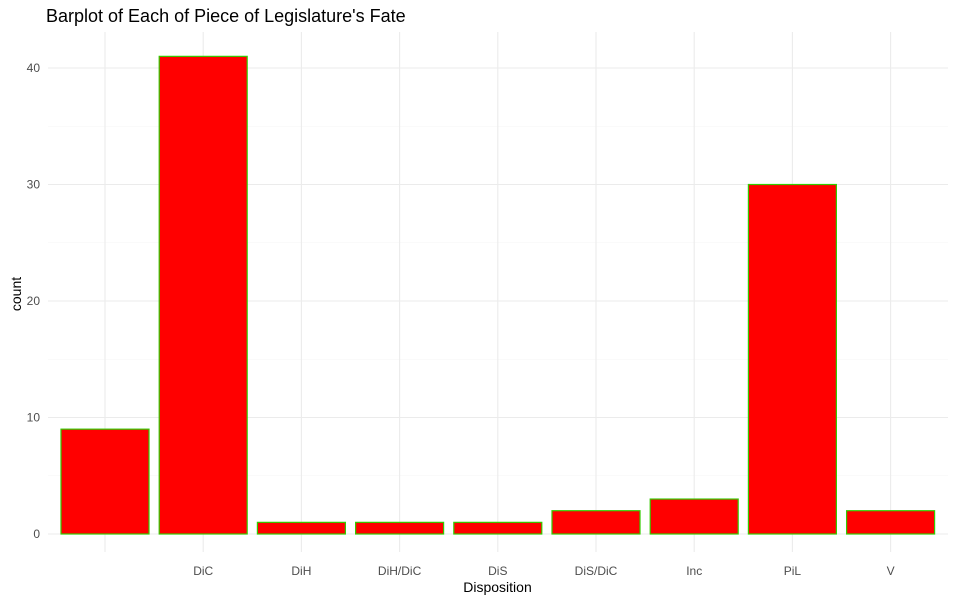 This screenshot has width=957, height=602. Describe the element at coordinates (793, 571) in the screenshot. I see `x-tick-label: PiL` at that location.